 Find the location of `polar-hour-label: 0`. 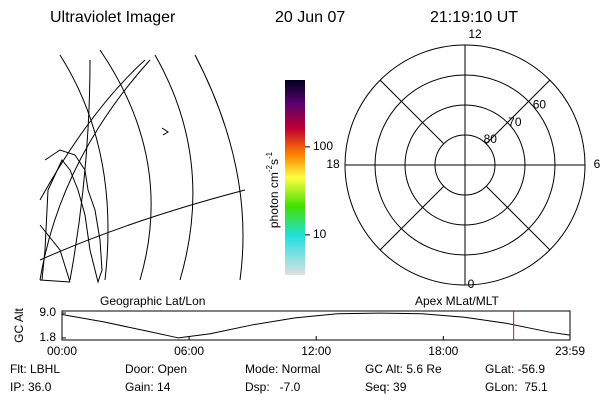

polar-hour-label: 0 is located at coordinates (471, 284).